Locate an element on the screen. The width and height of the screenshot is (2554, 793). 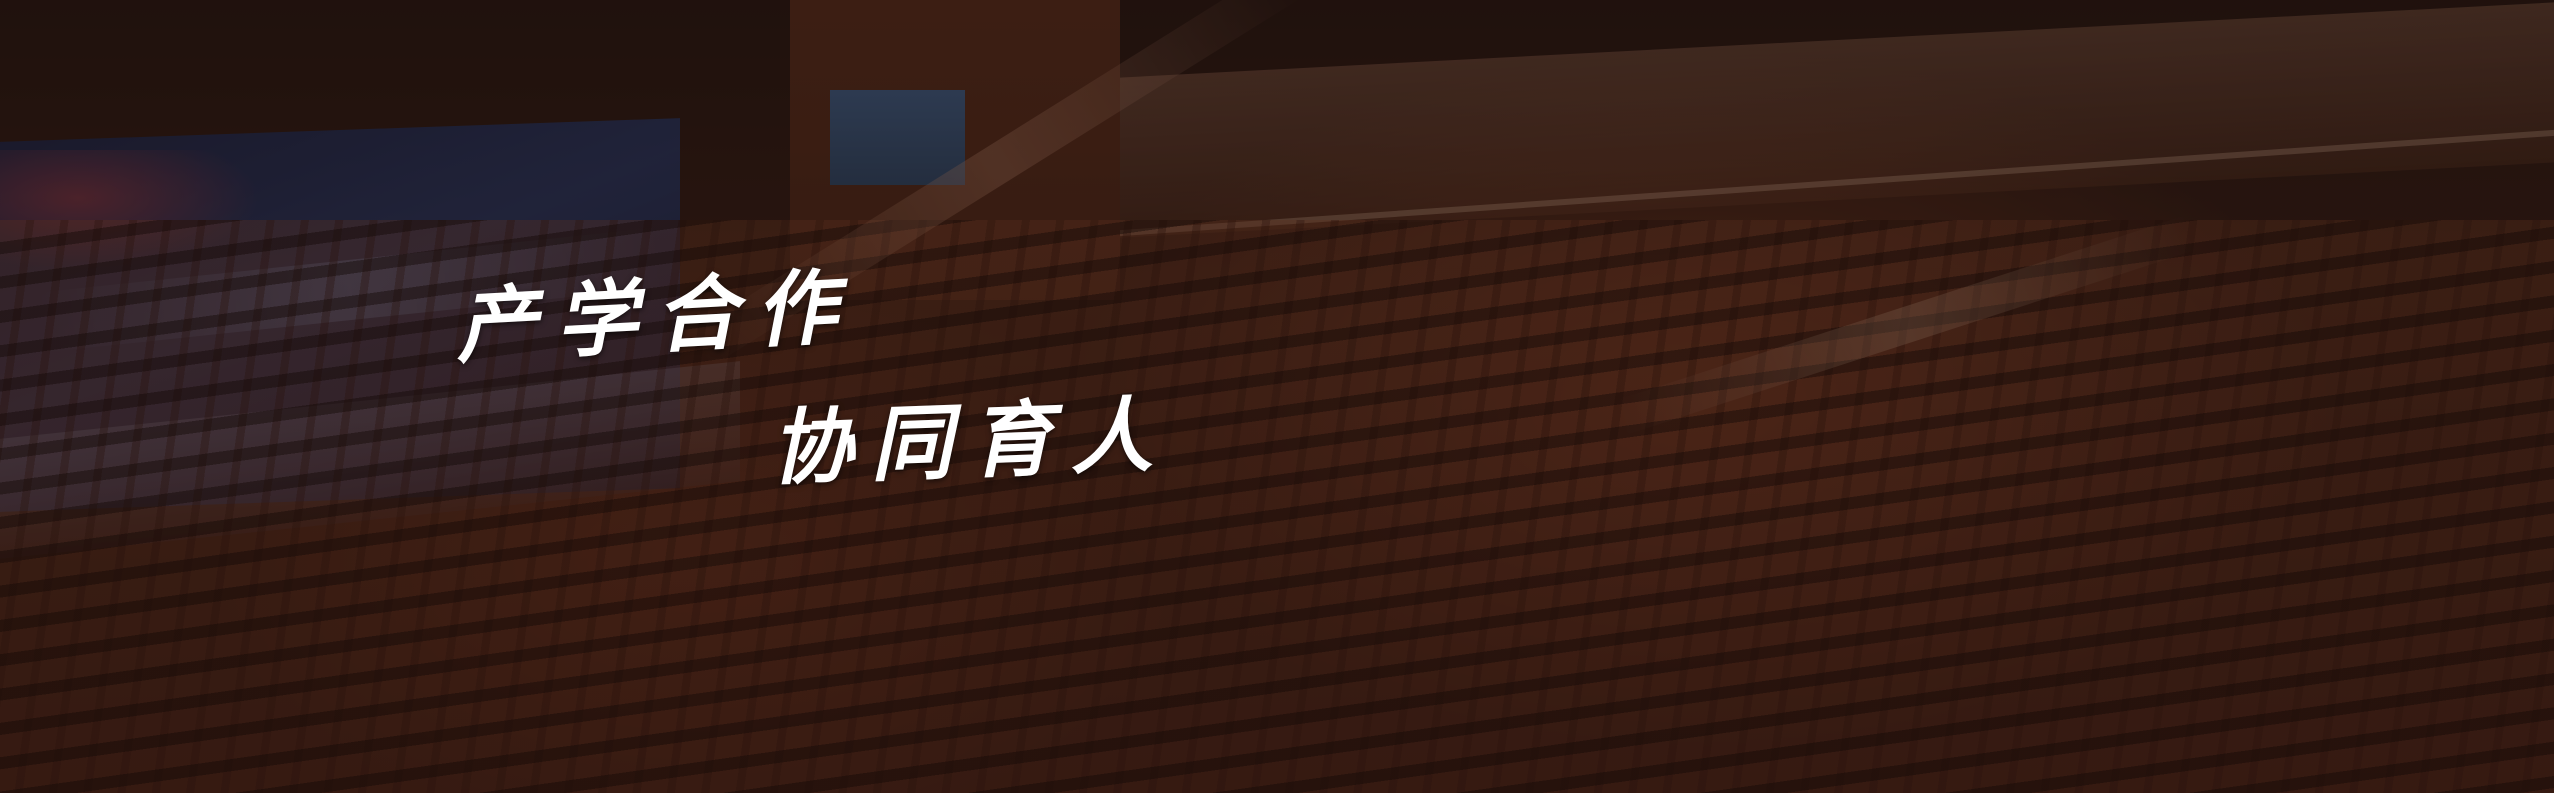
wall-monitor is located at coordinates (897, 137).